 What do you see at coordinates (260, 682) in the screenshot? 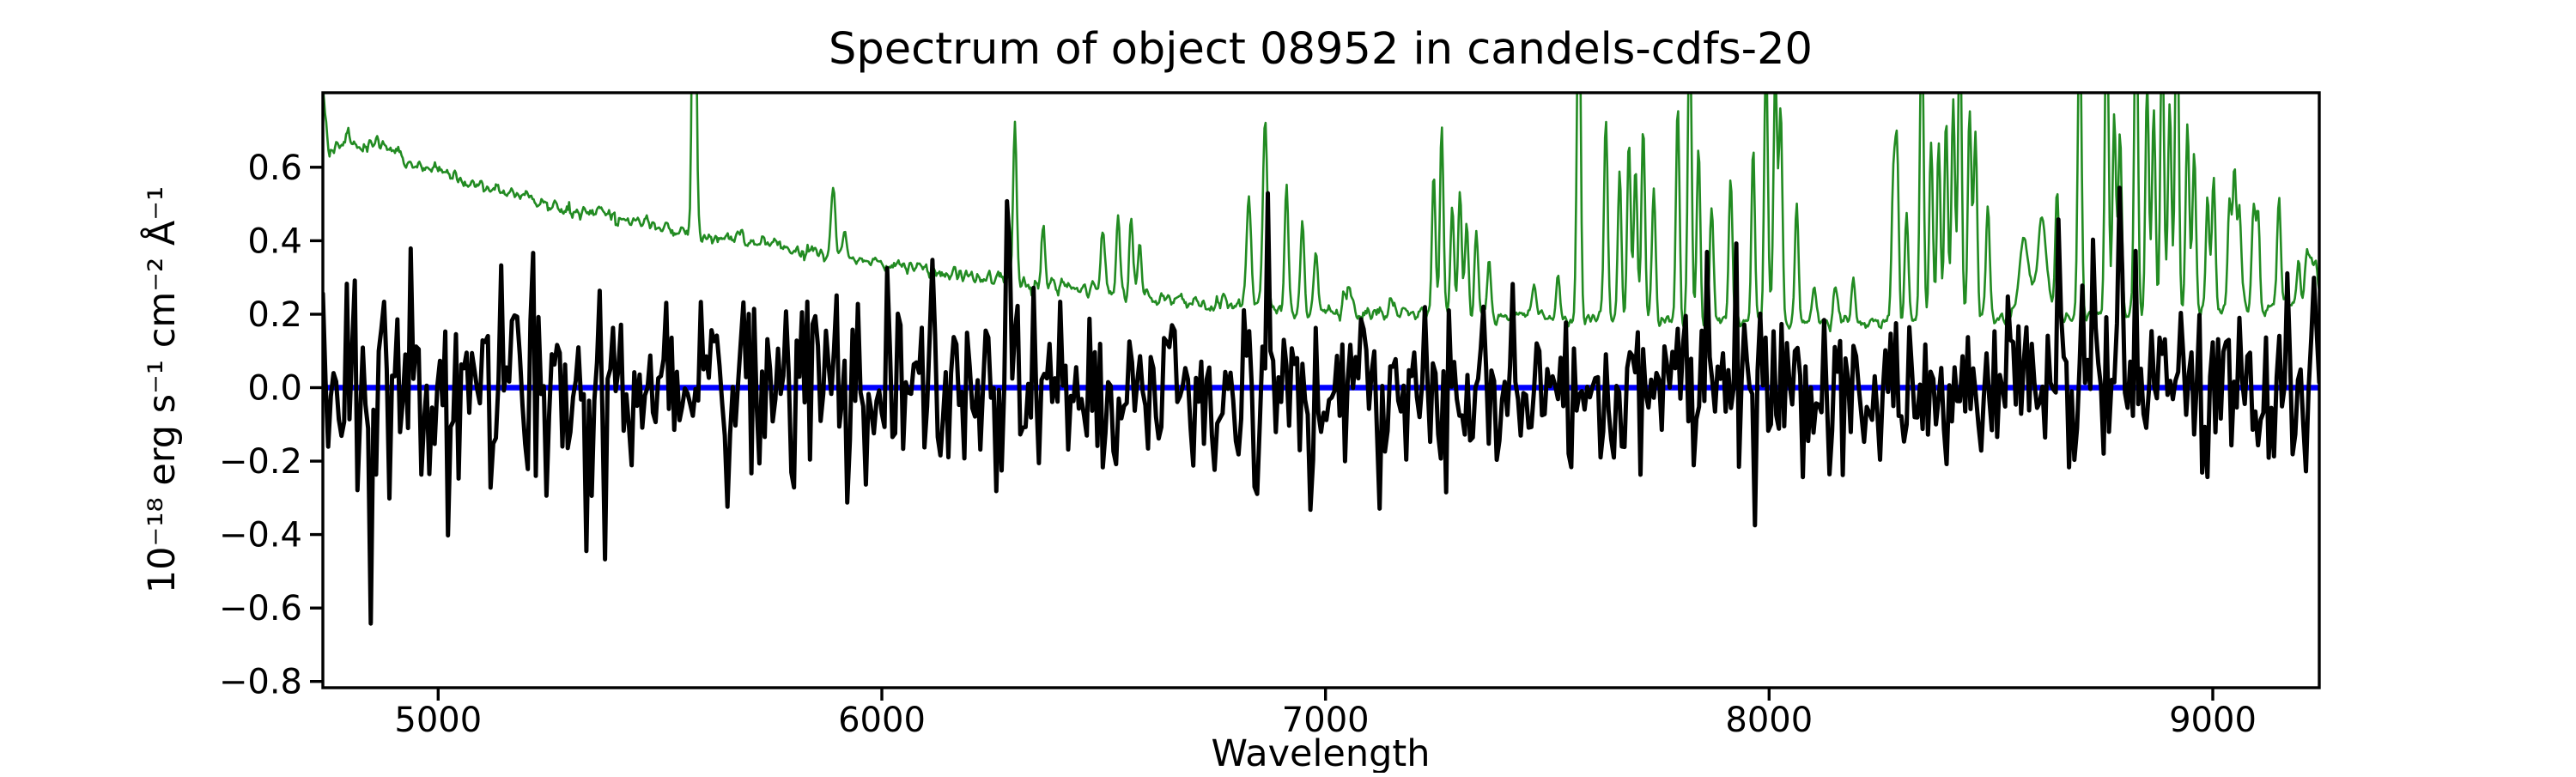
I see `y-tick-label: −0.8` at bounding box center [260, 682].